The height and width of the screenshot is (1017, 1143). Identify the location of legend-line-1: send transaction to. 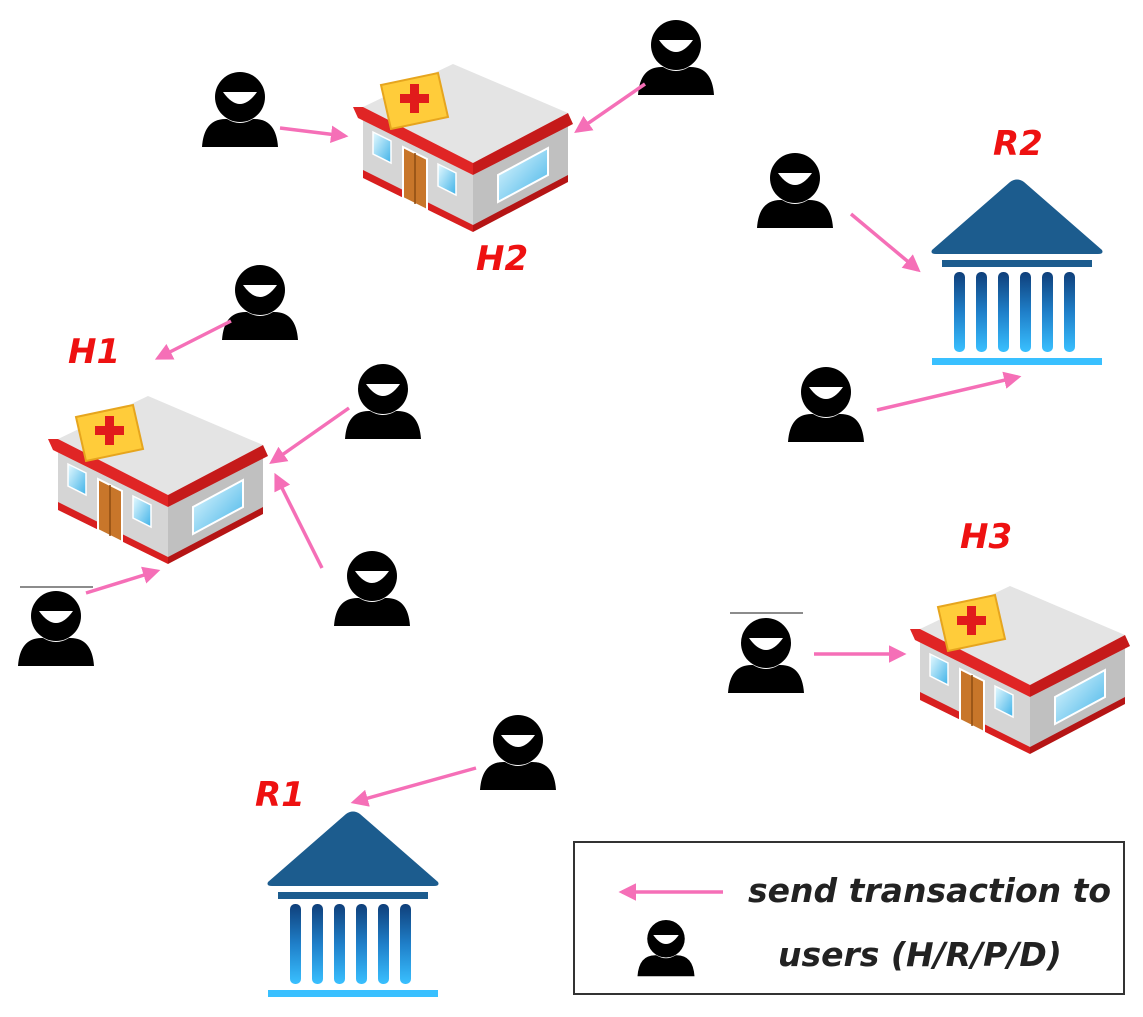
(929, 890).